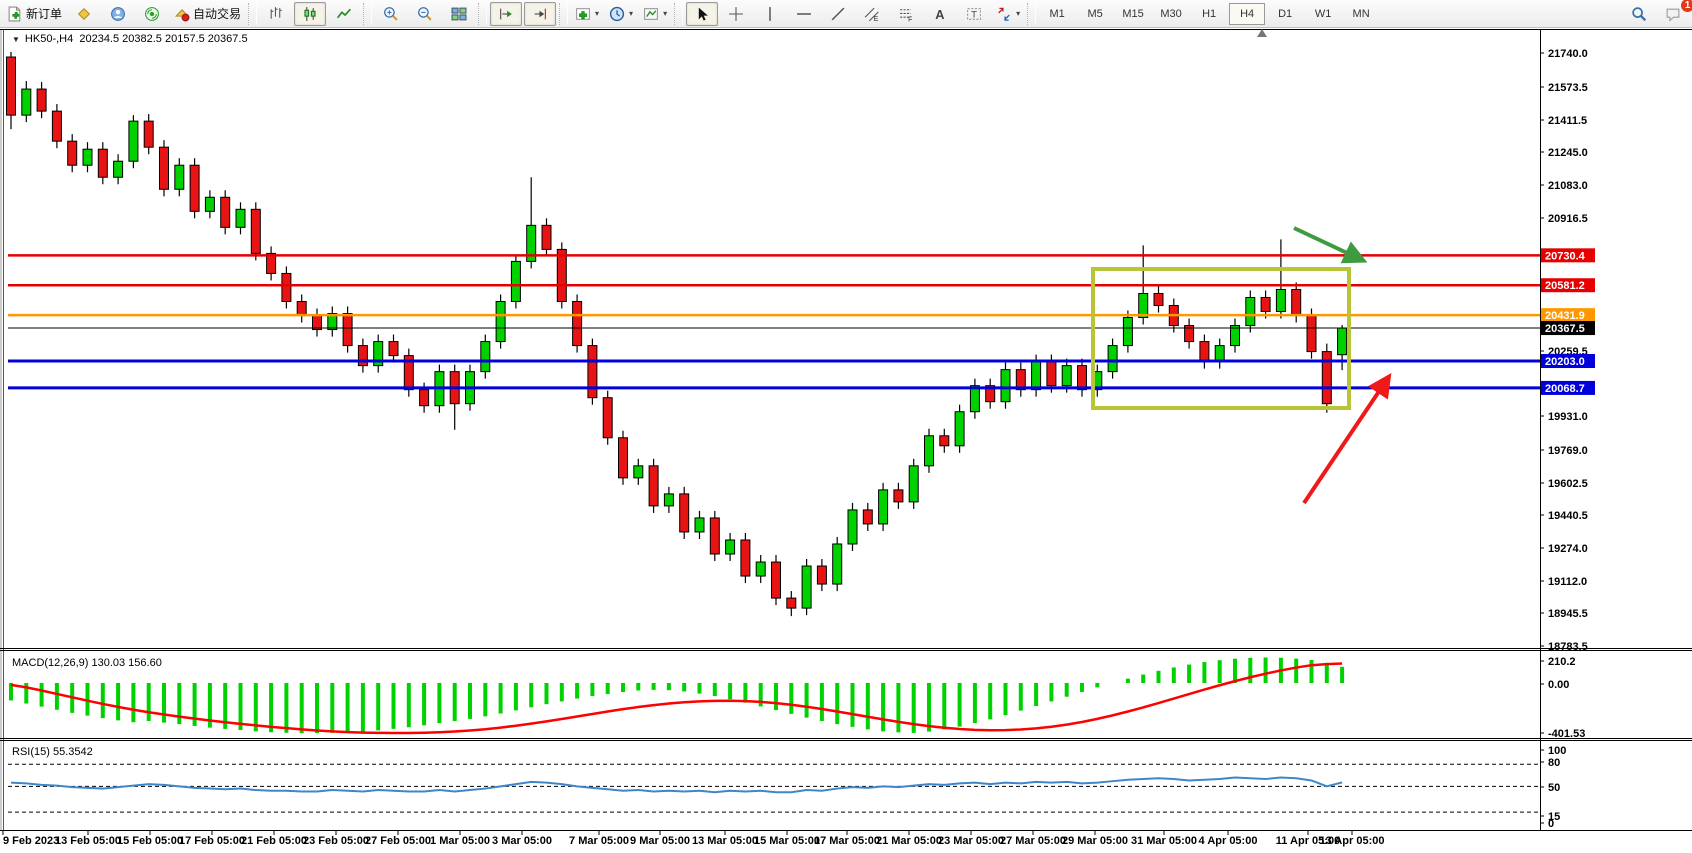 This screenshot has height=853, width=1692. Describe the element at coordinates (344, 14) in the screenshot. I see `line-chart-button` at that location.